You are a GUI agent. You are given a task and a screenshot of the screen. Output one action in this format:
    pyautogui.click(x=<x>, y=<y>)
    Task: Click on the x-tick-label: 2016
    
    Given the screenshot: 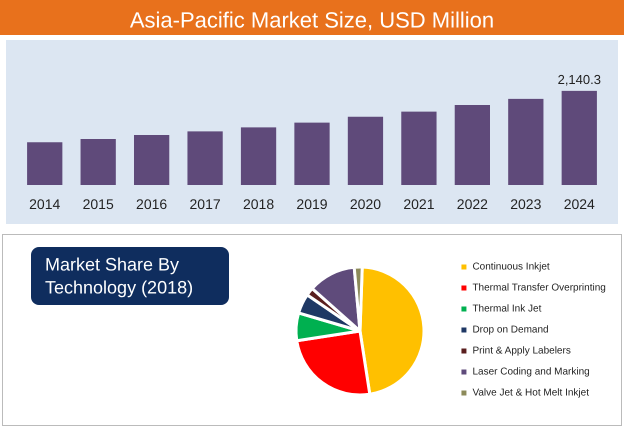 What is the action you would take?
    pyautogui.click(x=152, y=204)
    